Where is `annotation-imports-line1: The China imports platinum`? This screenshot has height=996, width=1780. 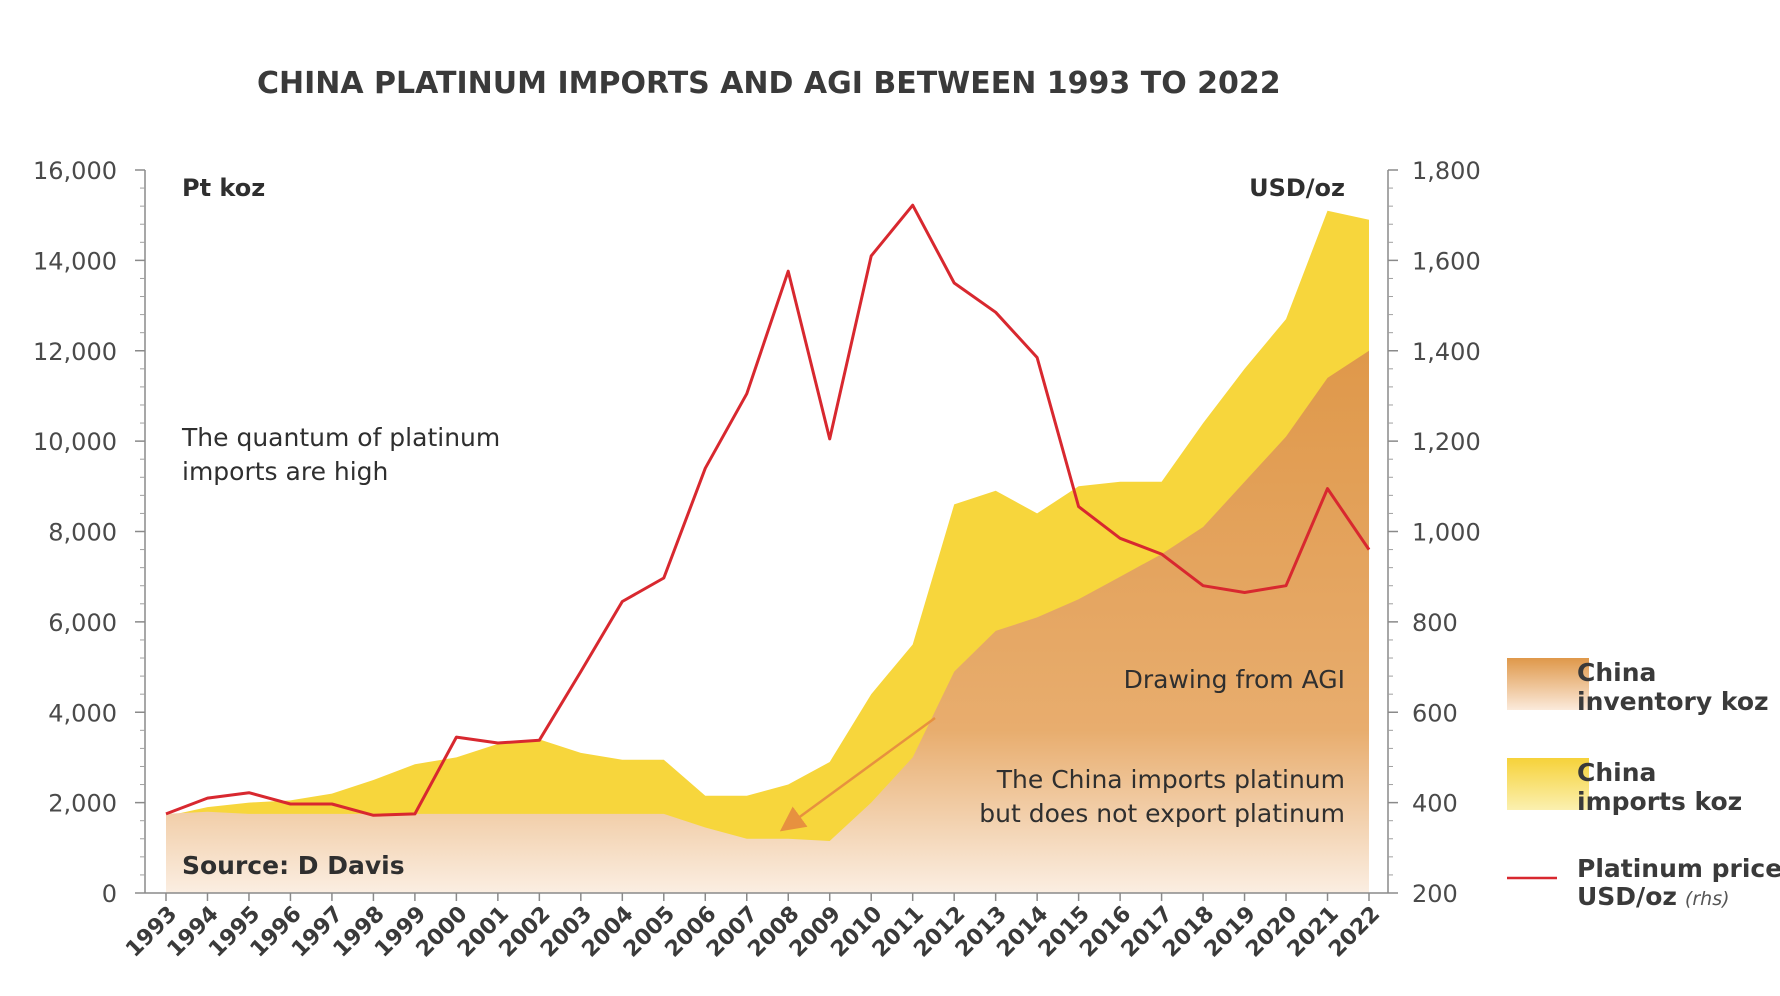 annotation-imports-line1: The China imports platinum is located at coordinates (1170, 779).